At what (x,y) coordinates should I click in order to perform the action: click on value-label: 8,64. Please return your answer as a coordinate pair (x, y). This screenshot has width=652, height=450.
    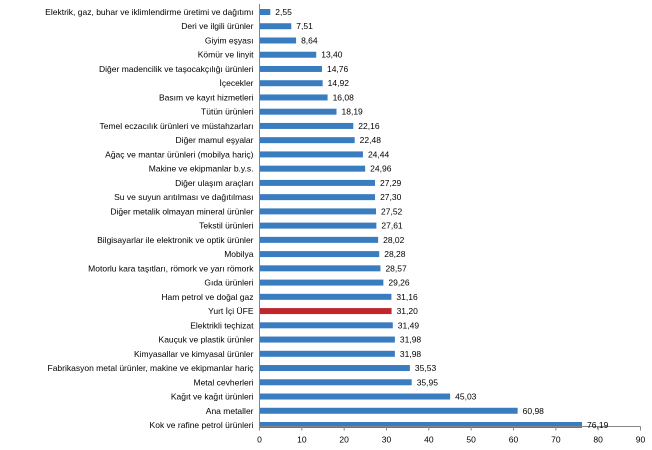
    Looking at the image, I should click on (309, 40).